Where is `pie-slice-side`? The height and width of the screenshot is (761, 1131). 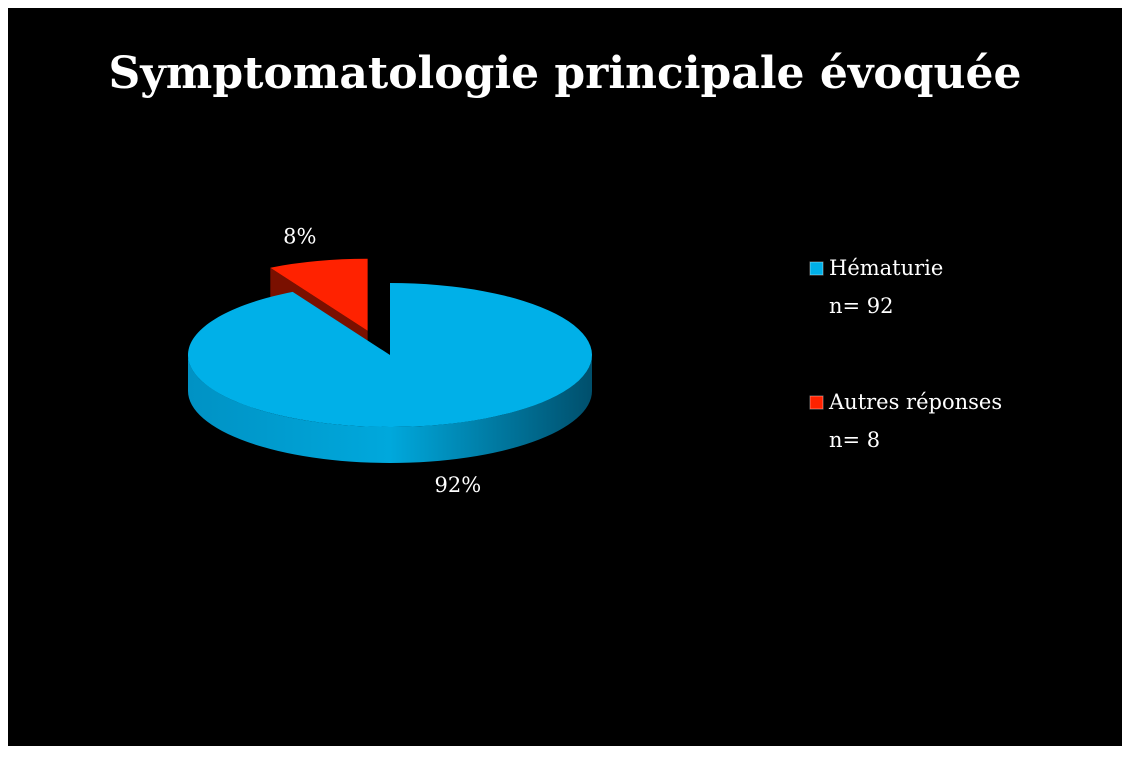 pie-slice-side is located at coordinates (390, 409).